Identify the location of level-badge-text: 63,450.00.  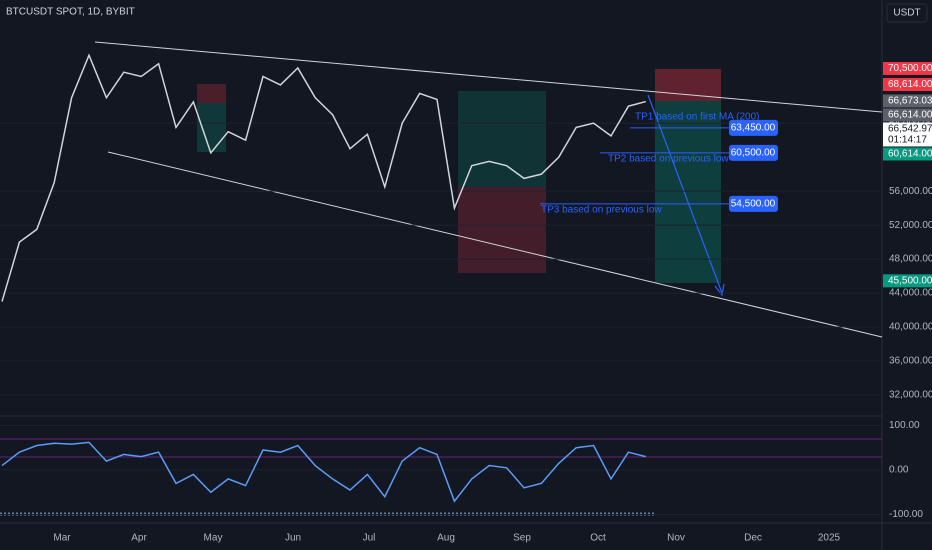
(753, 127).